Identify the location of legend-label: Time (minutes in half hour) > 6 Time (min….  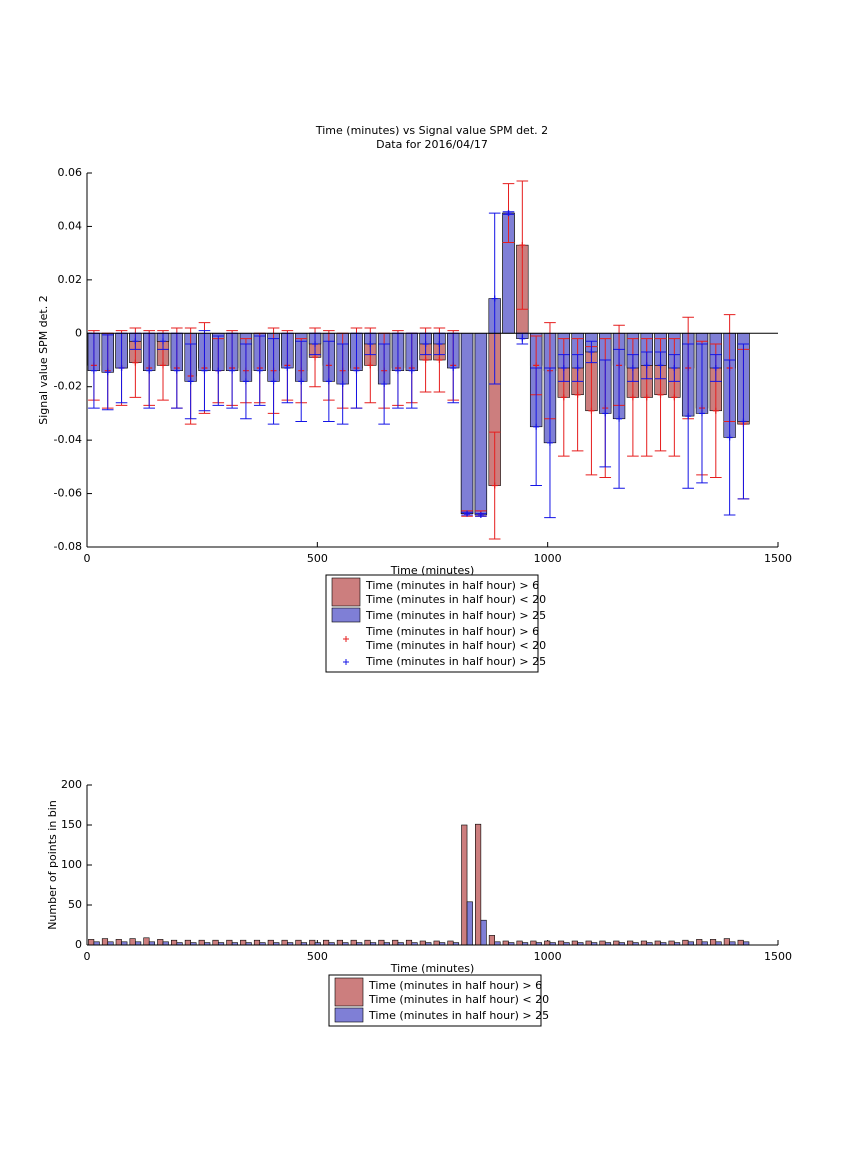
(455, 638).